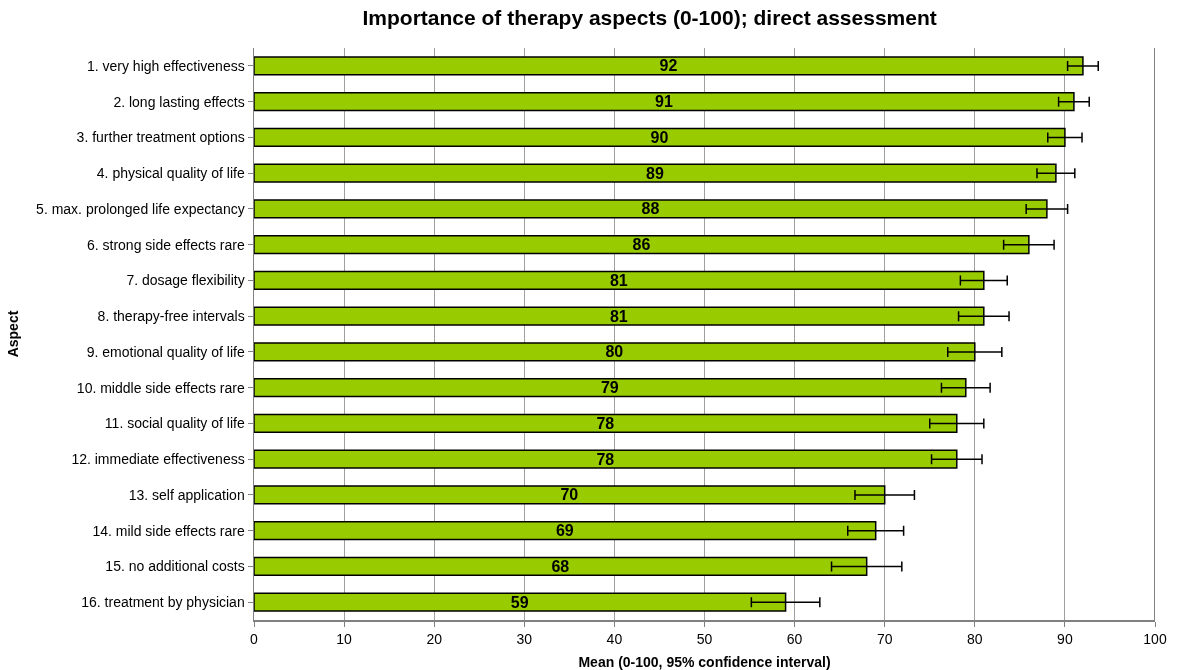 The height and width of the screenshot is (670, 1192). What do you see at coordinates (609, 388) in the screenshot?
I see `data-label: 79` at bounding box center [609, 388].